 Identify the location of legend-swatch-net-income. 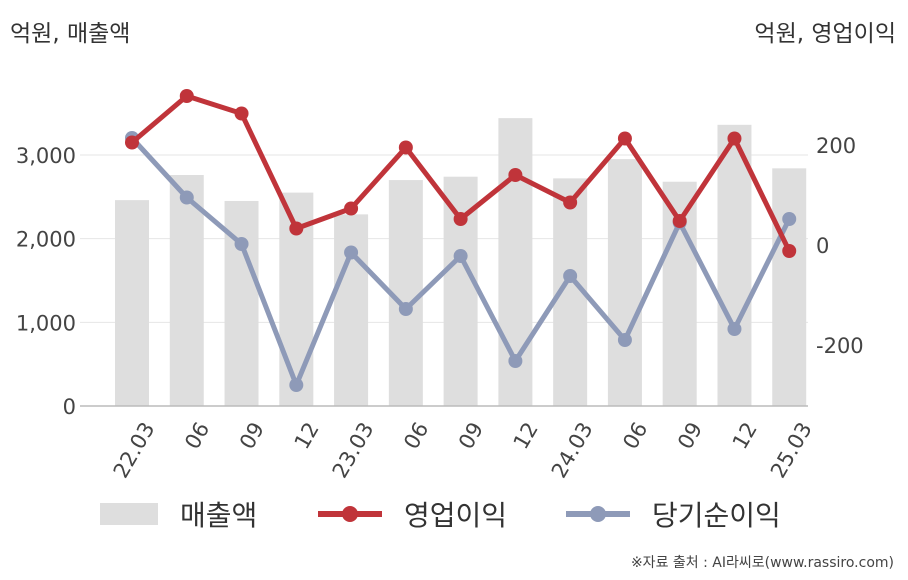
(598, 514).